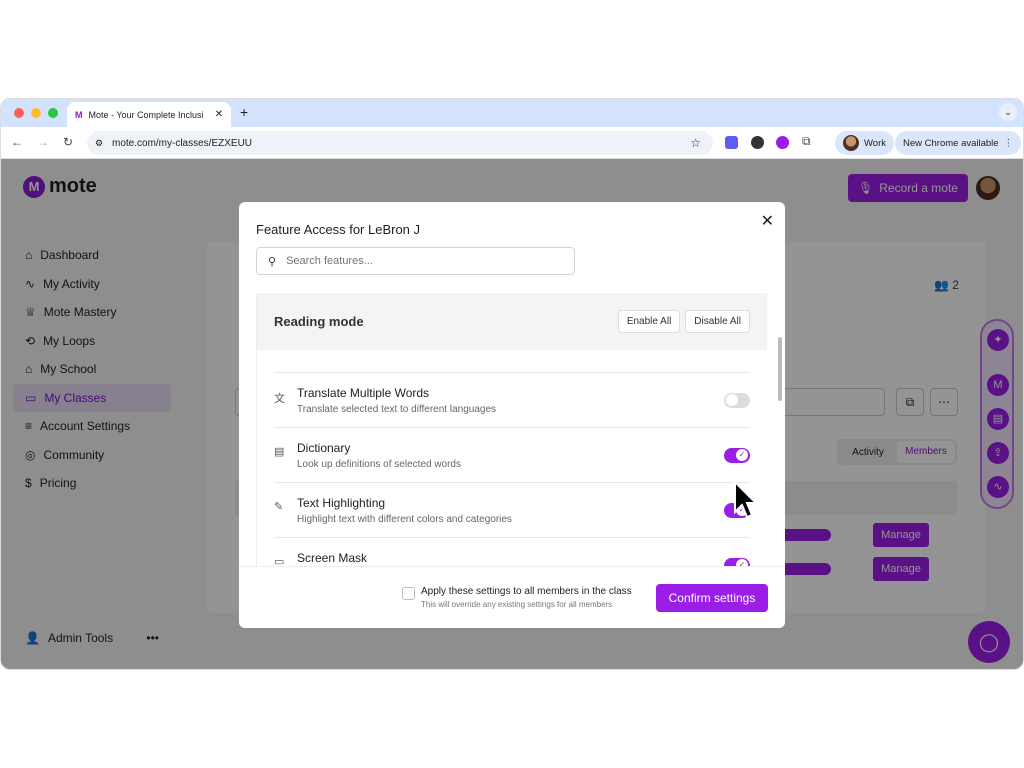 This screenshot has height=768, width=1024. I want to click on sidebar-item-pricing: $ Pricing, so click(92, 483).